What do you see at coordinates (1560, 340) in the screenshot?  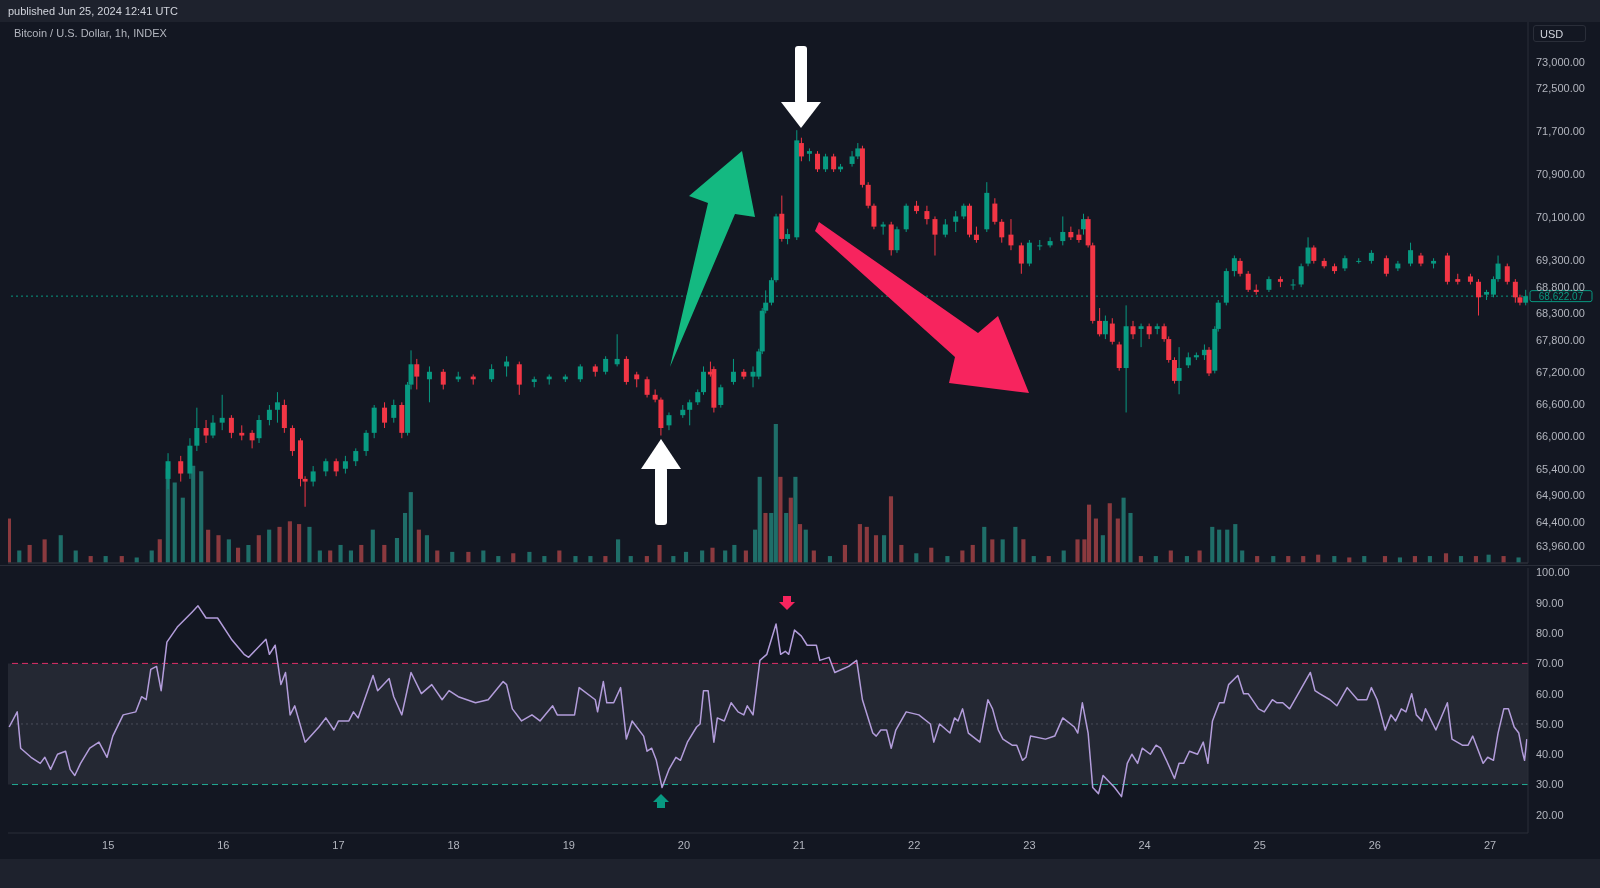 I see `y-tick-label: 67,800.00` at bounding box center [1560, 340].